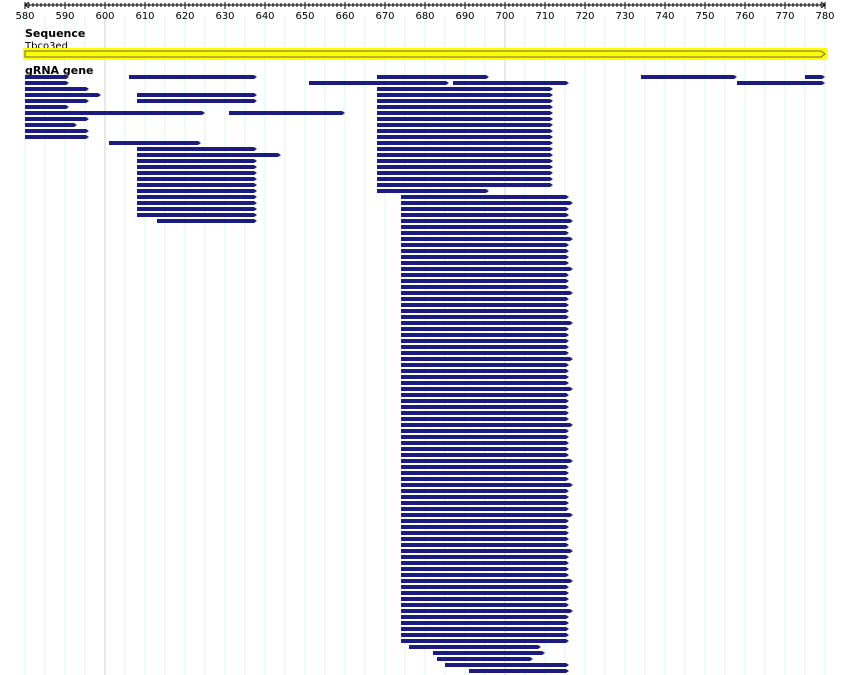 The height and width of the screenshot is (675, 850). I want to click on x-tick-label: 740, so click(664, 16).